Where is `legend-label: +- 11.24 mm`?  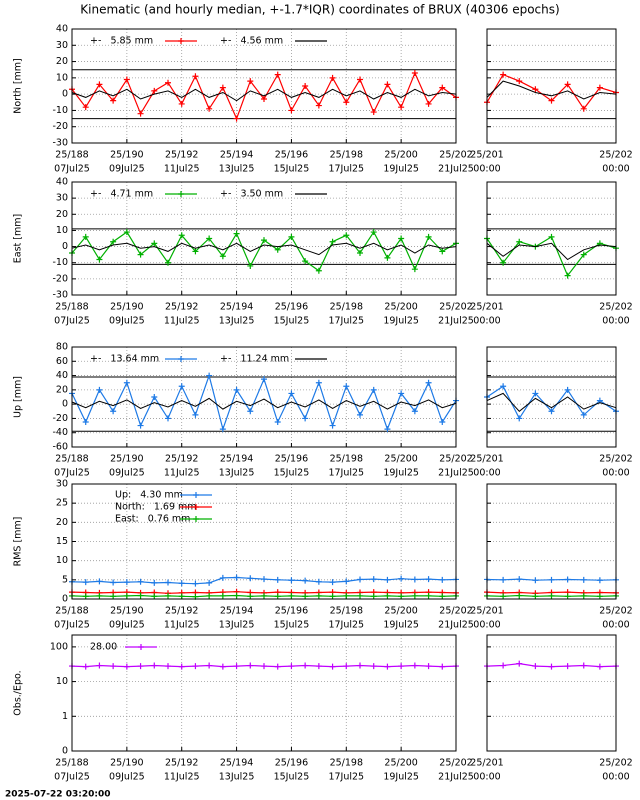 legend-label: +- 11.24 mm is located at coordinates (254, 359).